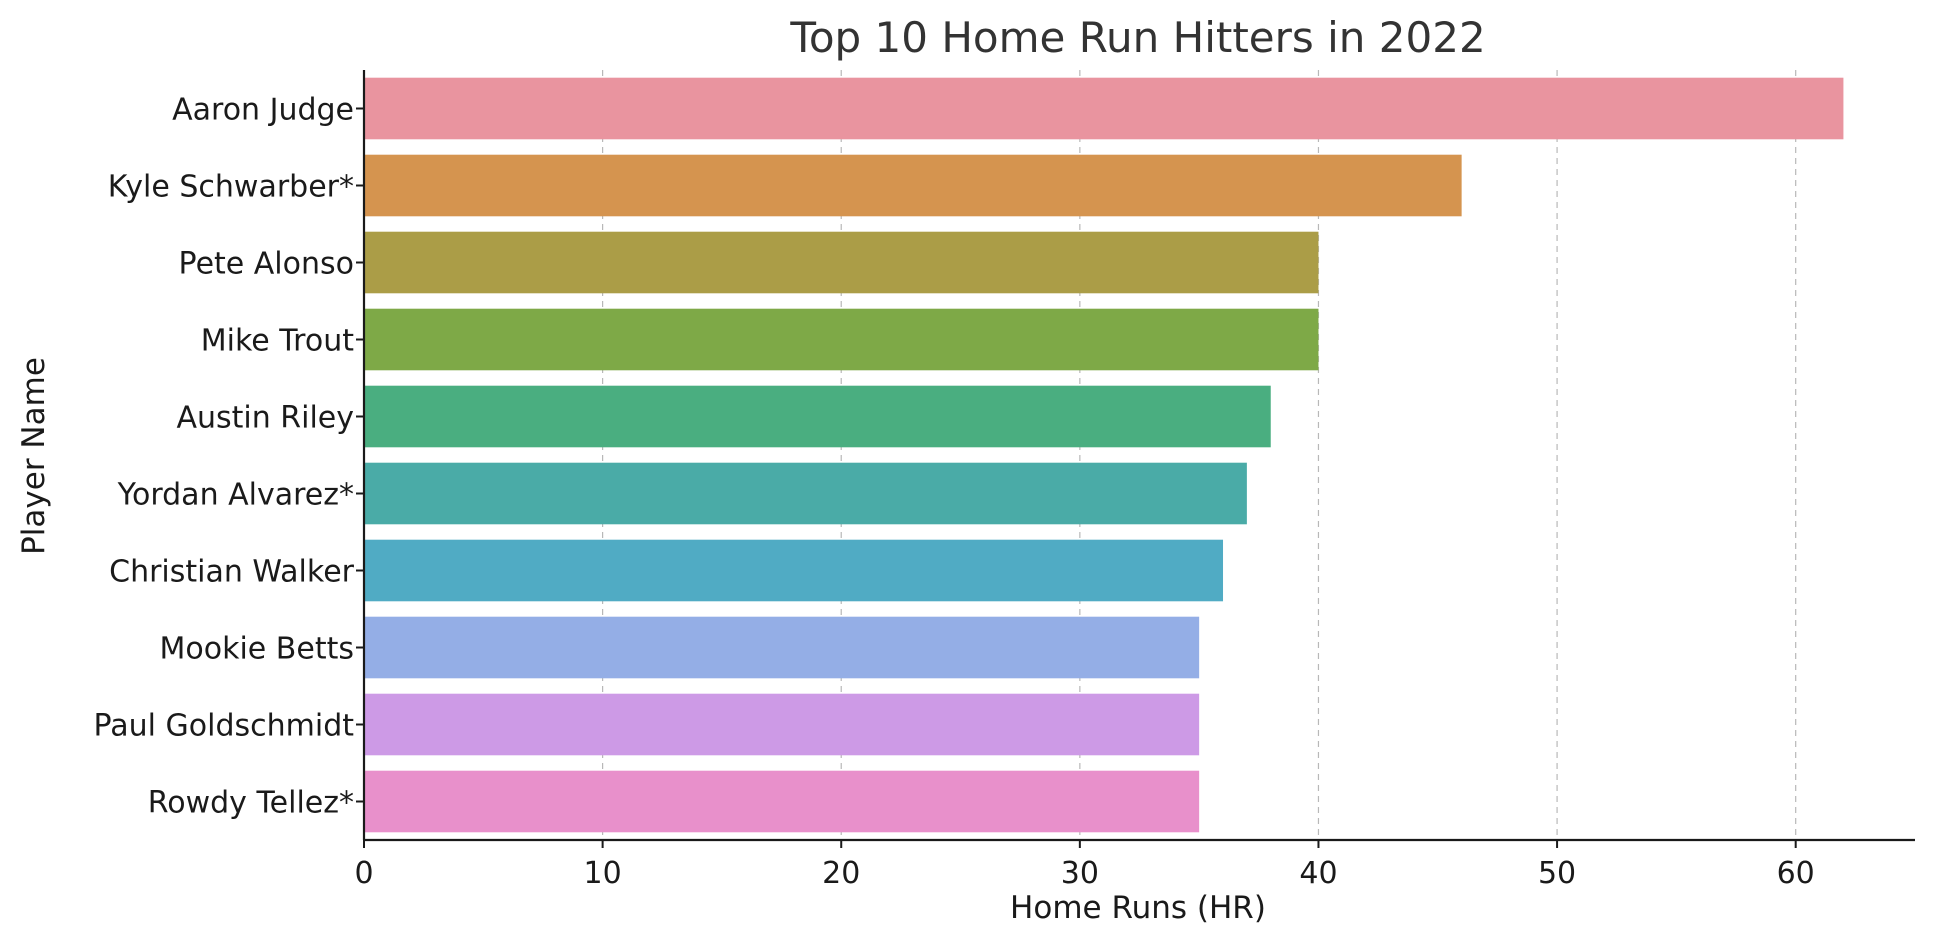 Image resolution: width=1933 pixels, height=947 pixels. What do you see at coordinates (257, 649) in the screenshot?
I see `category-label: Mookie Betts` at bounding box center [257, 649].